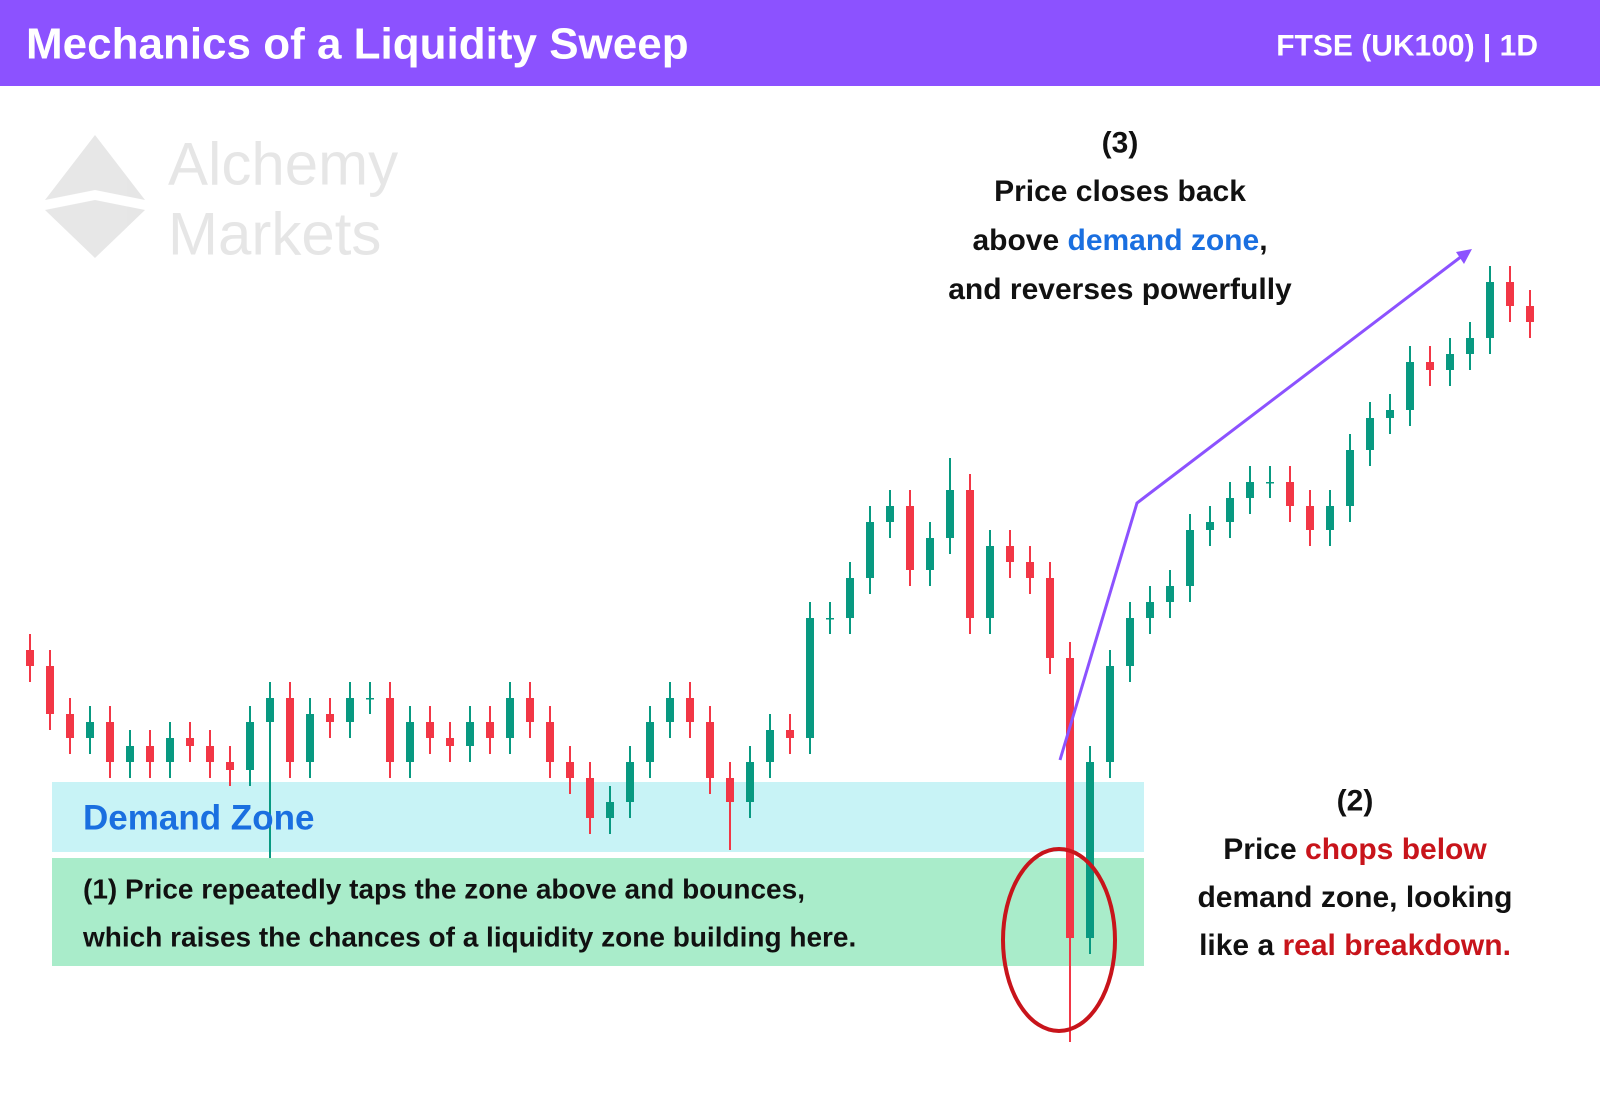 The width and height of the screenshot is (1600, 1100). What do you see at coordinates (1464, 256) in the screenshot?
I see `arrow-head` at bounding box center [1464, 256].